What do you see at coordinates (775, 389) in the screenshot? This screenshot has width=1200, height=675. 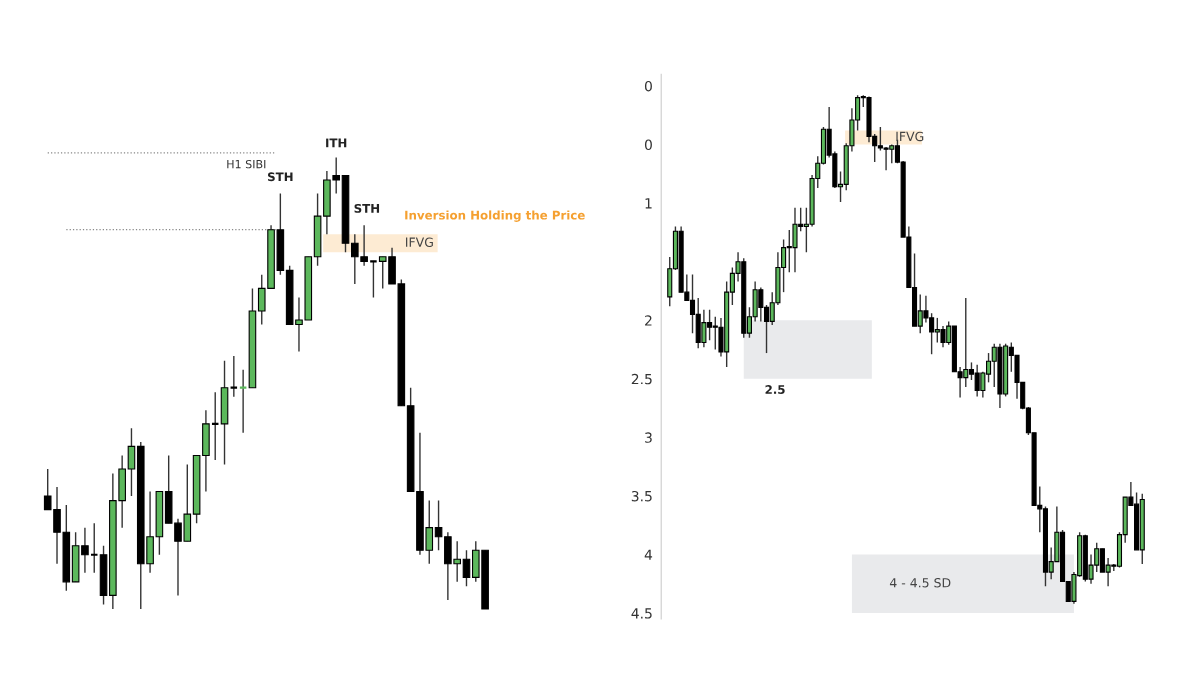 I see `annotation: 2.5` at bounding box center [775, 389].